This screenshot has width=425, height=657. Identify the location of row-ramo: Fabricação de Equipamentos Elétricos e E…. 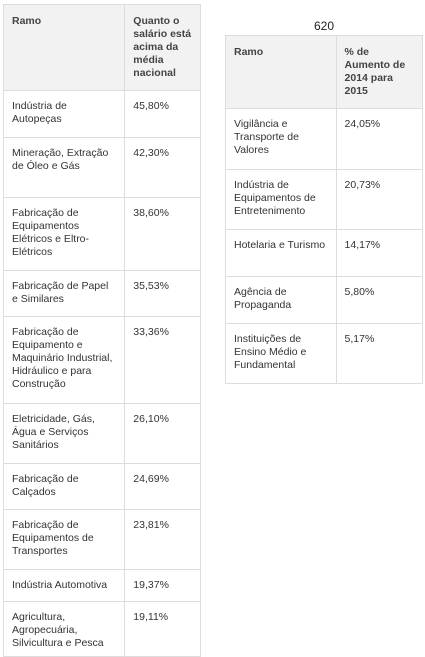
(64, 234).